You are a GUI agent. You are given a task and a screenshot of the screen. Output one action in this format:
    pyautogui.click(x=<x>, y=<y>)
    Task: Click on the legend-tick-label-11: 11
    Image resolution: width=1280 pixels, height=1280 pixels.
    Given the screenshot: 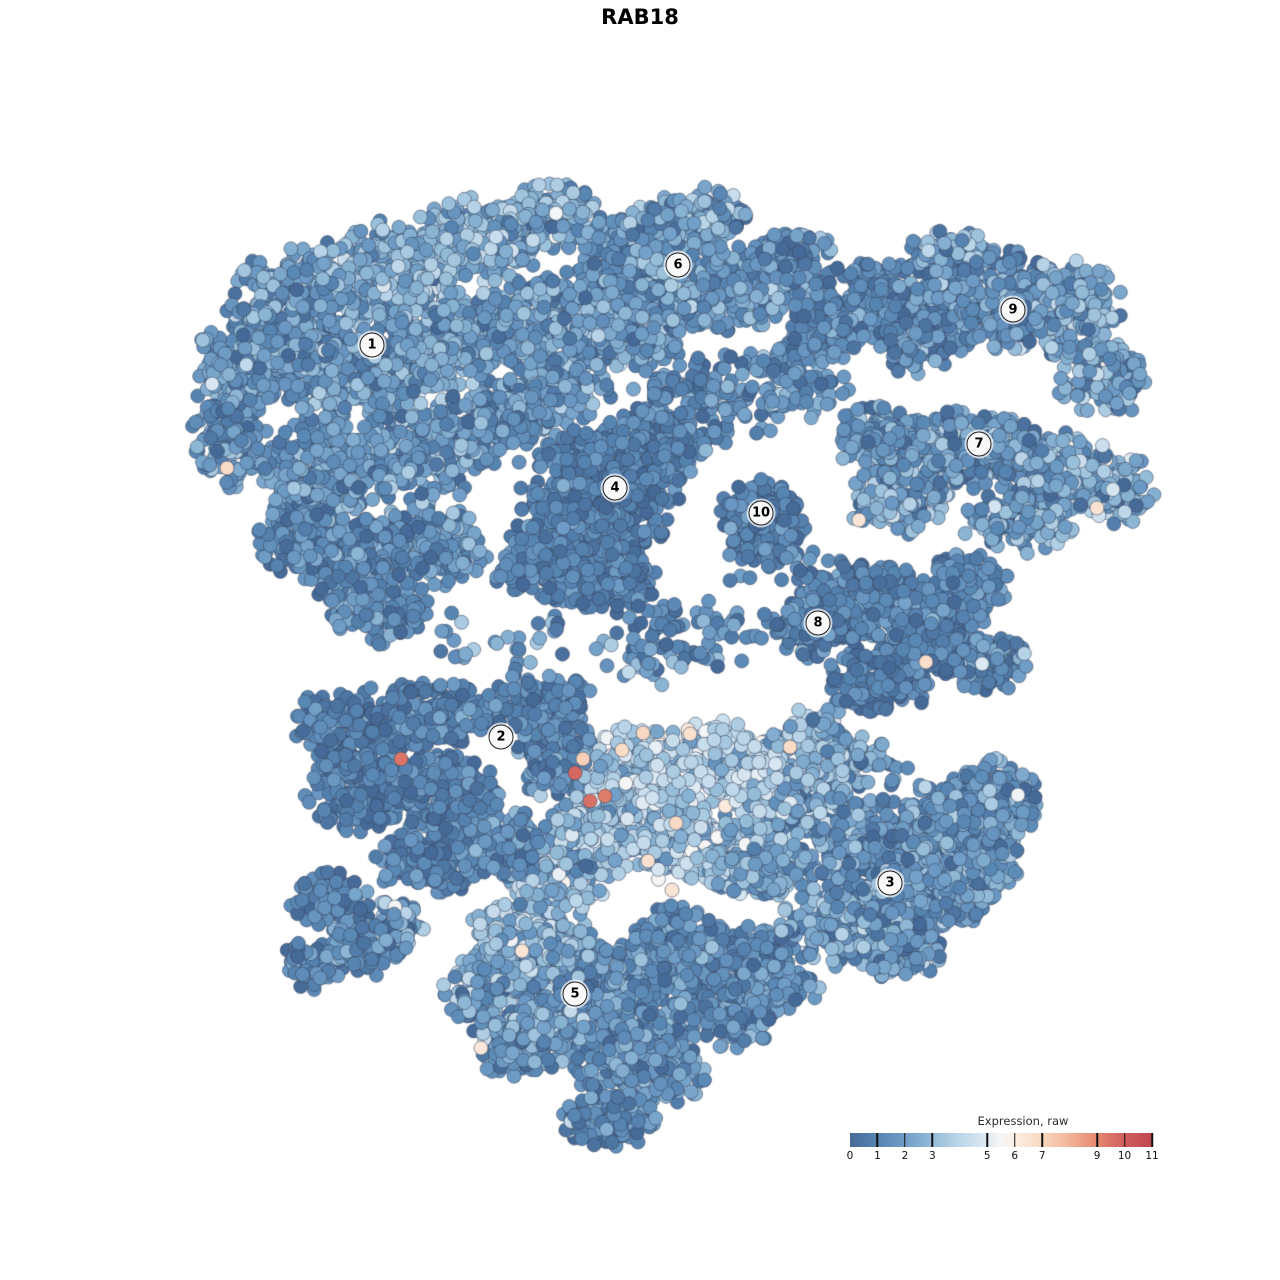 What is the action you would take?
    pyautogui.click(x=1152, y=1156)
    